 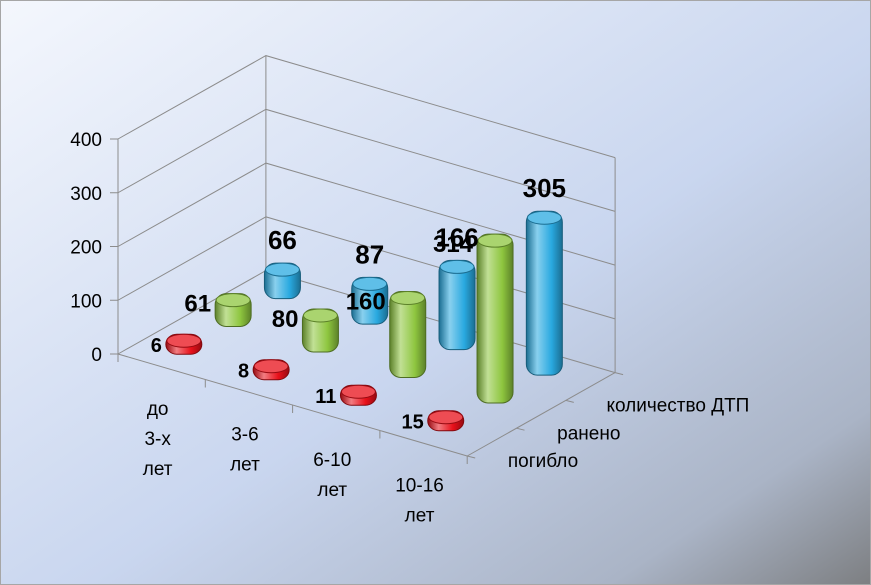 What do you see at coordinates (156, 346) in the screenshot?
I see `data-label: 6` at bounding box center [156, 346].